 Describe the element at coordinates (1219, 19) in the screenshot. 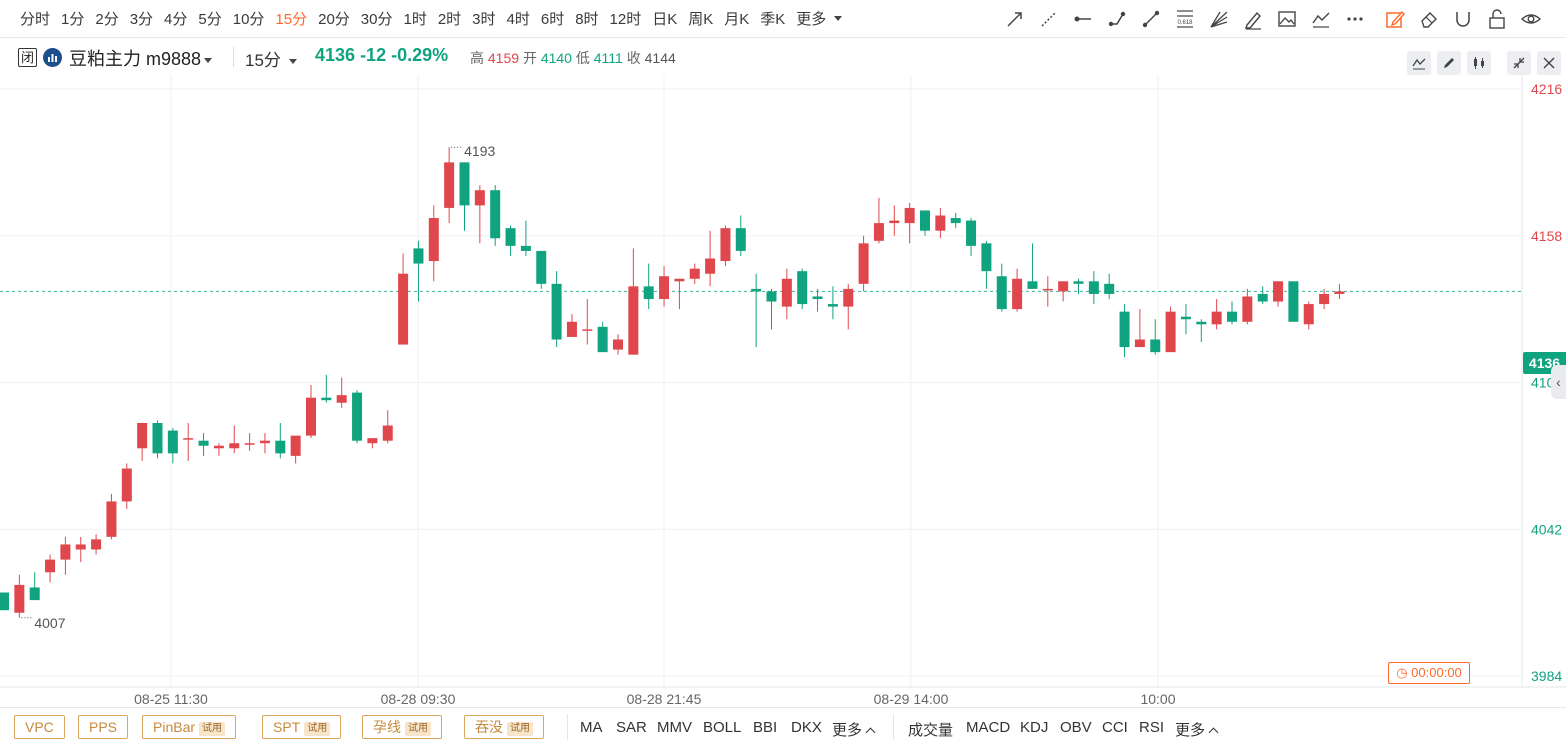

I see `fan-tool` at that location.